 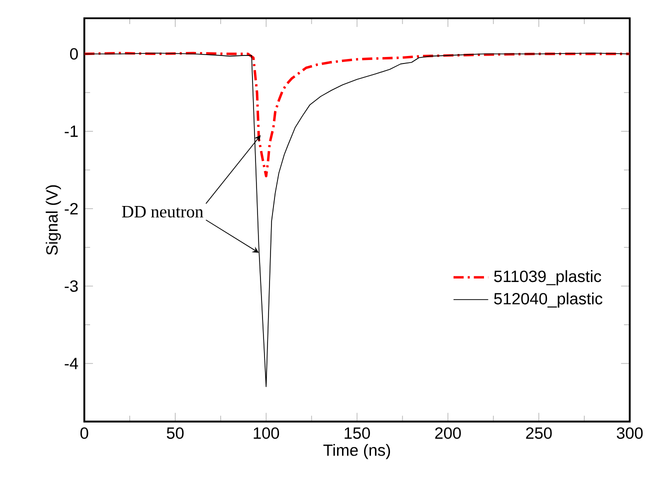 What do you see at coordinates (71, 286) in the screenshot?
I see `y-tick-label: -3` at bounding box center [71, 286].